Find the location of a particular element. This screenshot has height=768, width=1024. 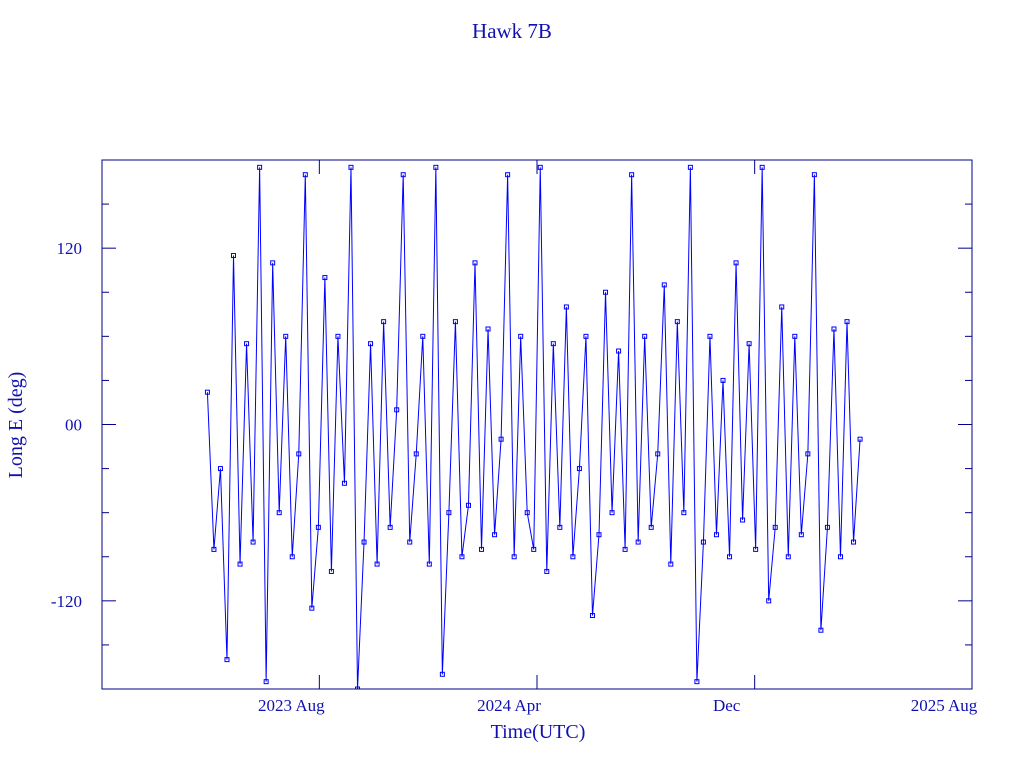

y-tick-label: 00 is located at coordinates (73, 425).